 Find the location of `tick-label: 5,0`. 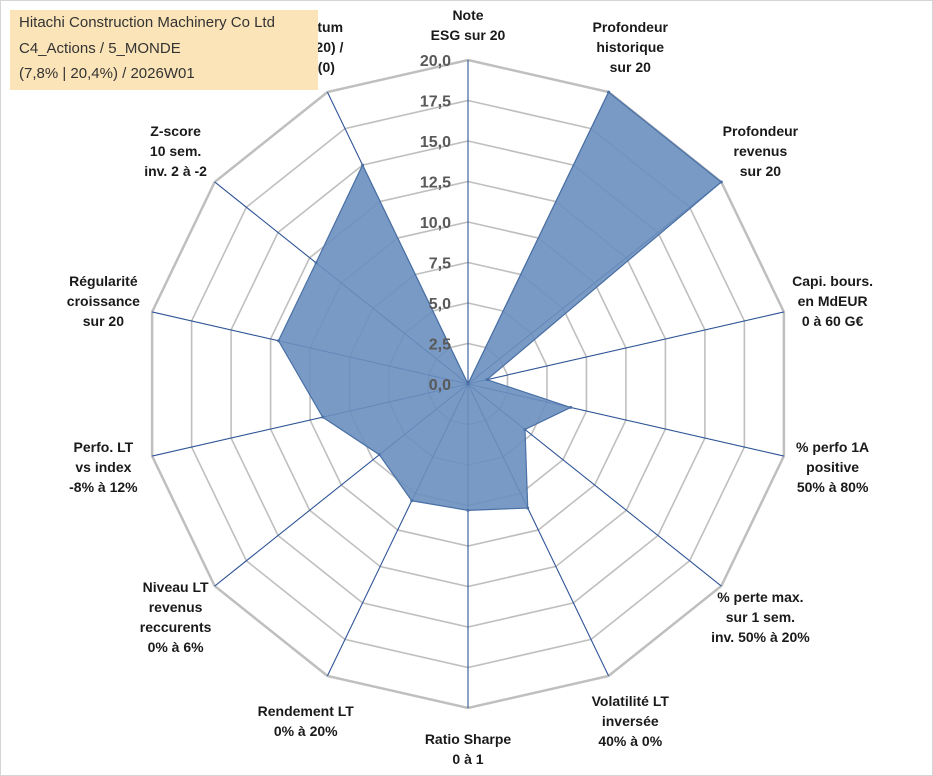

tick-label: 5,0 is located at coordinates (440, 304).